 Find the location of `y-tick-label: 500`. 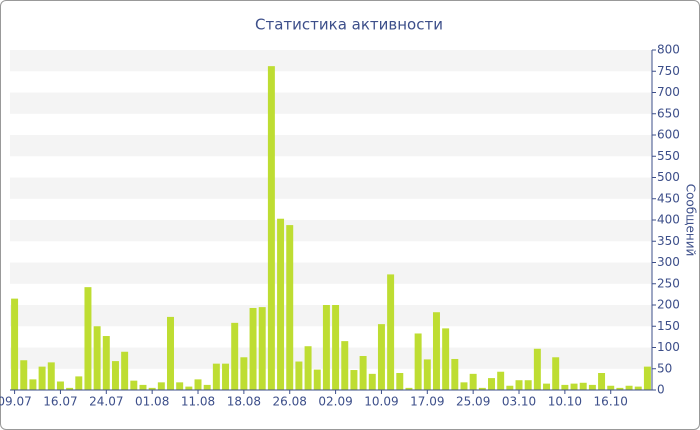

y-tick-label: 500 is located at coordinates (668, 177).